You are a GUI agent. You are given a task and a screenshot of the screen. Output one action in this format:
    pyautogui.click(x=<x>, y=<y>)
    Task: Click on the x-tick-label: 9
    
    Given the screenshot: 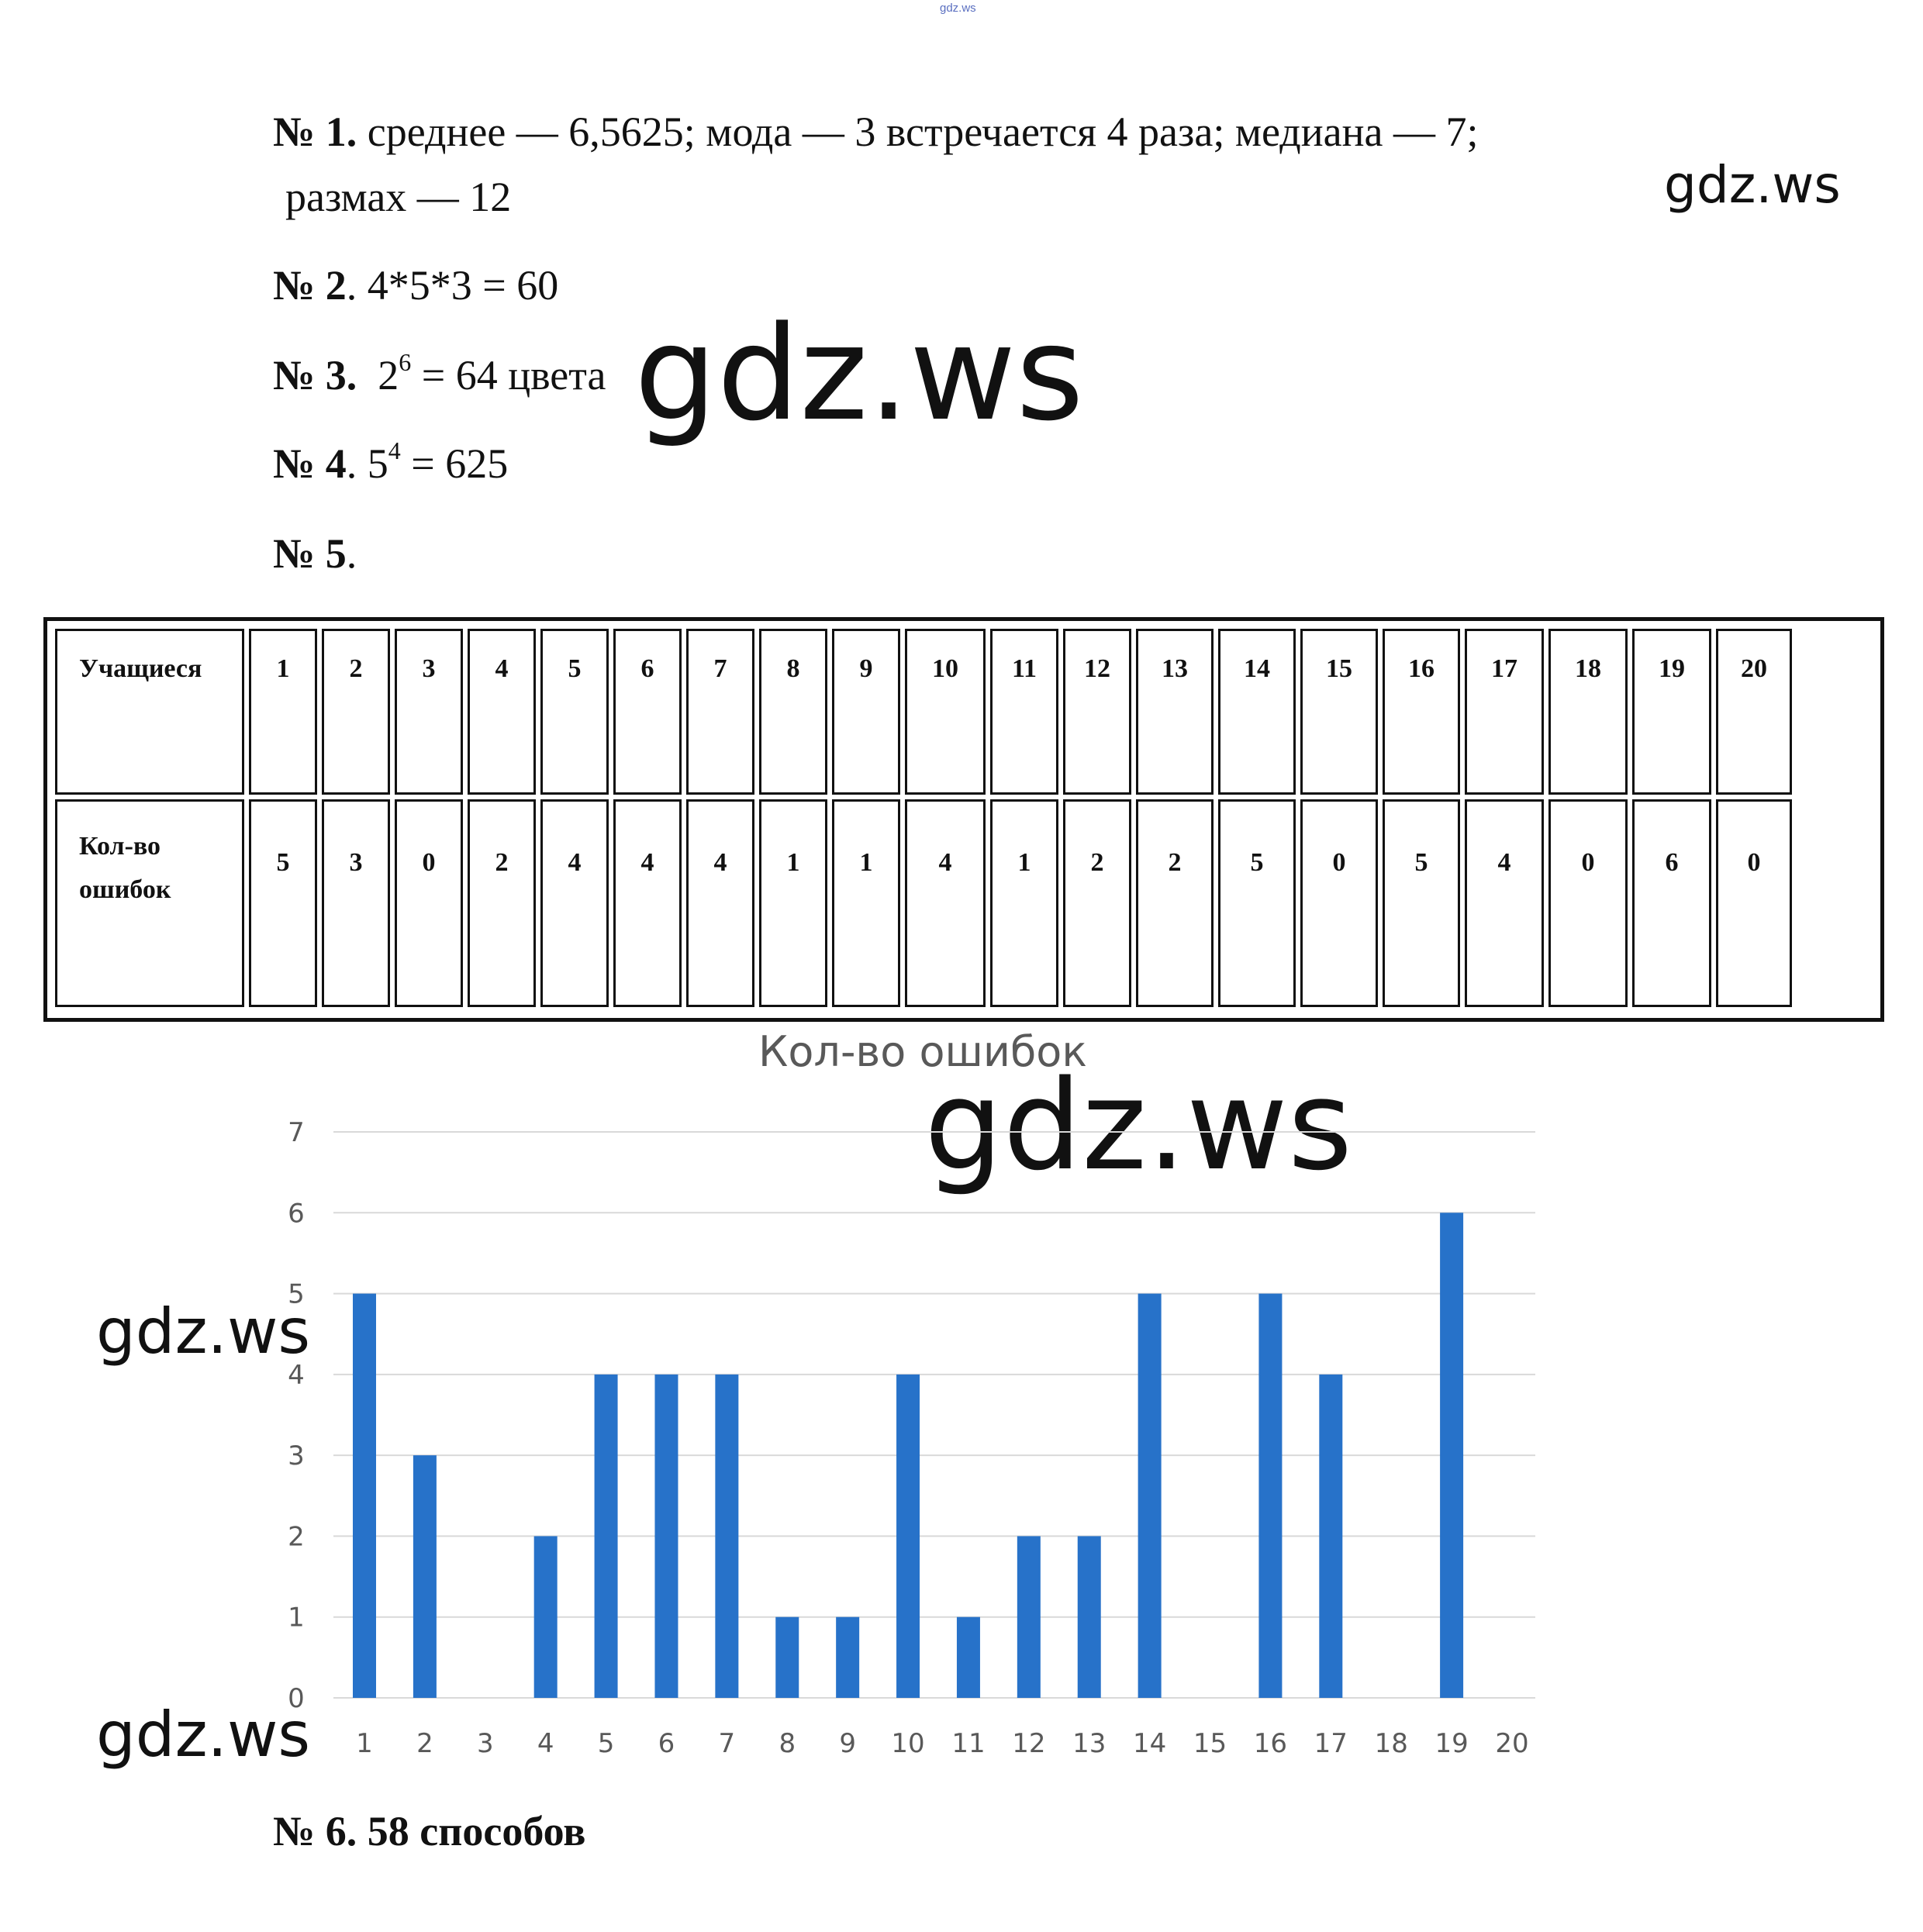 What is the action you would take?
    pyautogui.click(x=847, y=1743)
    